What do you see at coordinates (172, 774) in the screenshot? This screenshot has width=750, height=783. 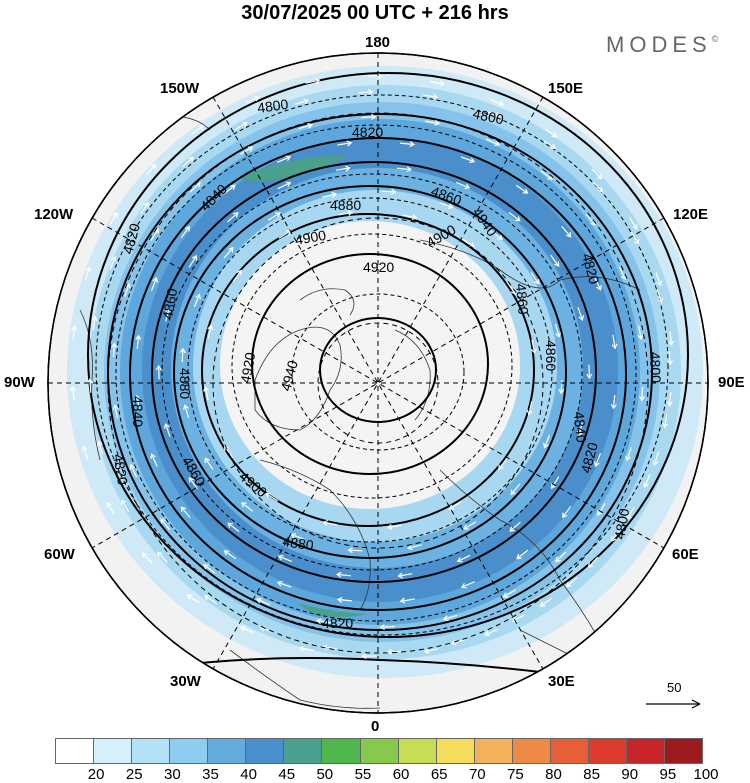 I see `legend-label: 30` at bounding box center [172, 774].